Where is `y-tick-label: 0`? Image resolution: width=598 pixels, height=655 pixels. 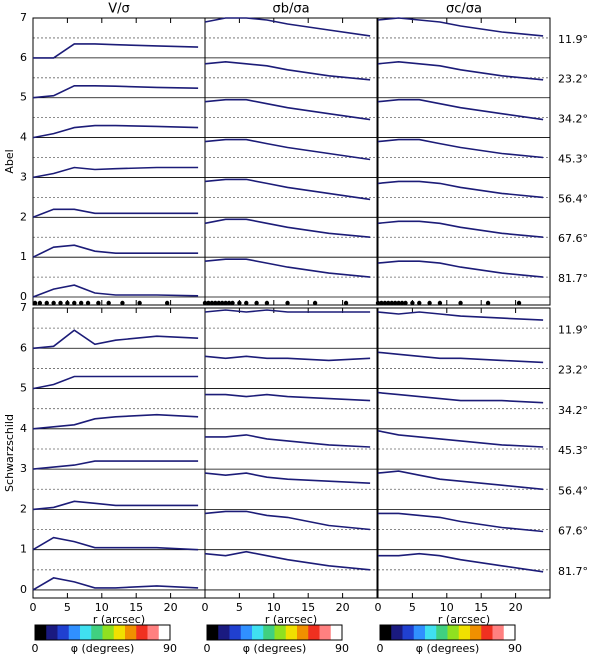 y-tick-label: 0 is located at coordinates (23, 589).